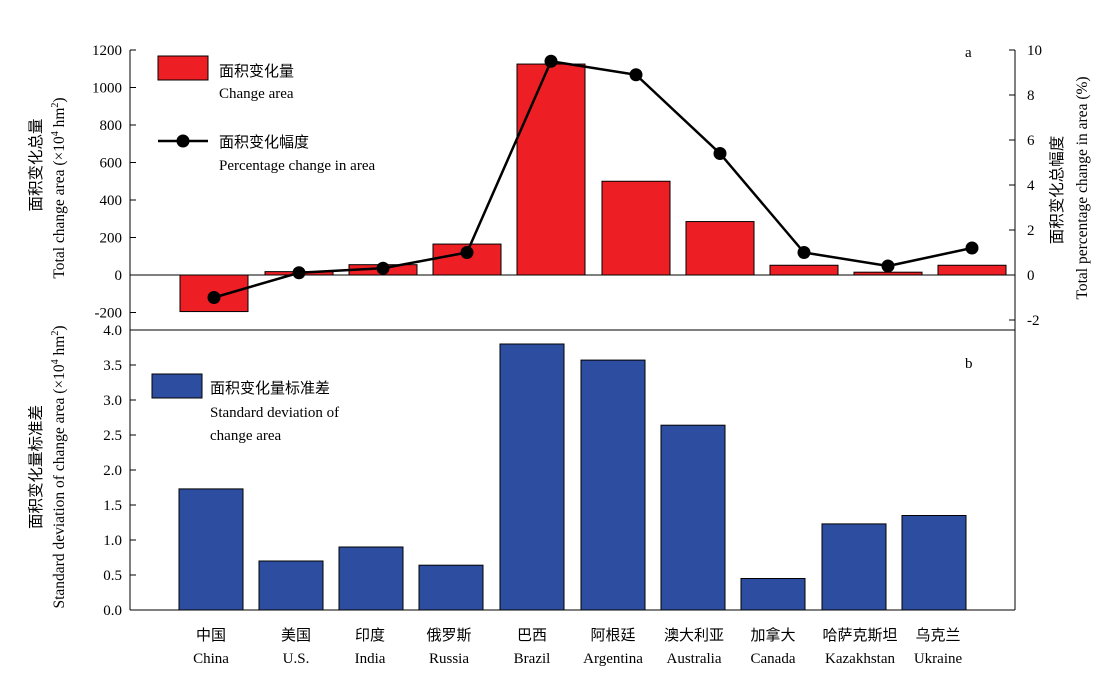  Describe the element at coordinates (773, 594) in the screenshot. I see `bar-std-canada` at that location.